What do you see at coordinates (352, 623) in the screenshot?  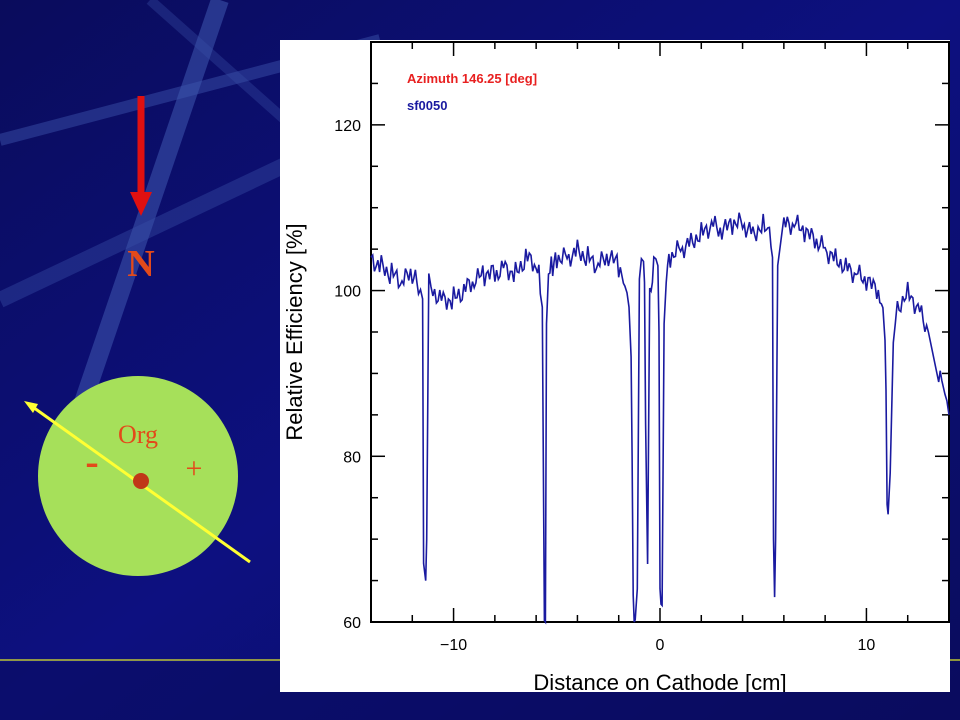 I see `y-tick-label: 60` at bounding box center [352, 623].